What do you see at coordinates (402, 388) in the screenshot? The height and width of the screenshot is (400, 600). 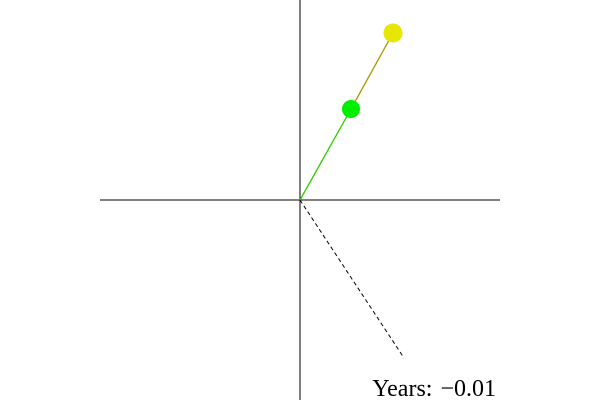 I see `years-label: Years:` at bounding box center [402, 388].